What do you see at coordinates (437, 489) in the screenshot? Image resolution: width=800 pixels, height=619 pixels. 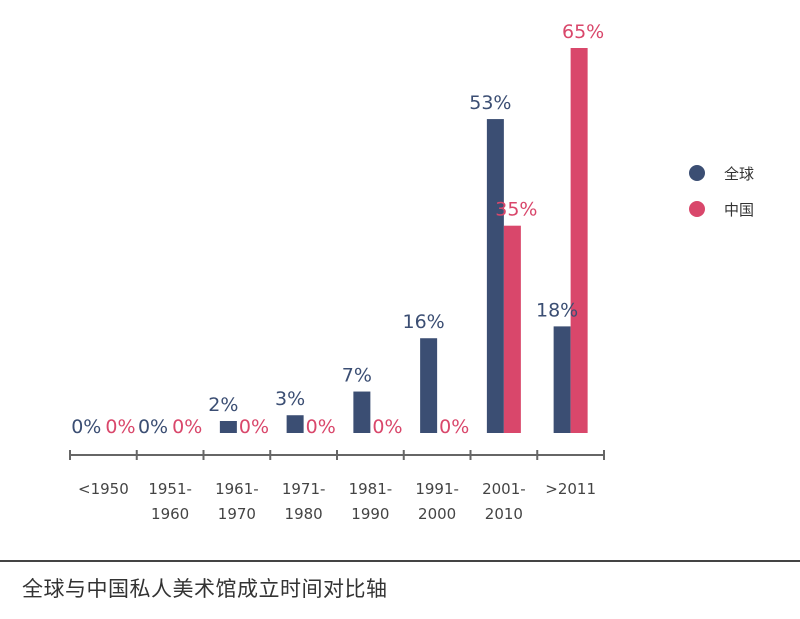 I see `x-tick-label: 1991-` at bounding box center [437, 489].